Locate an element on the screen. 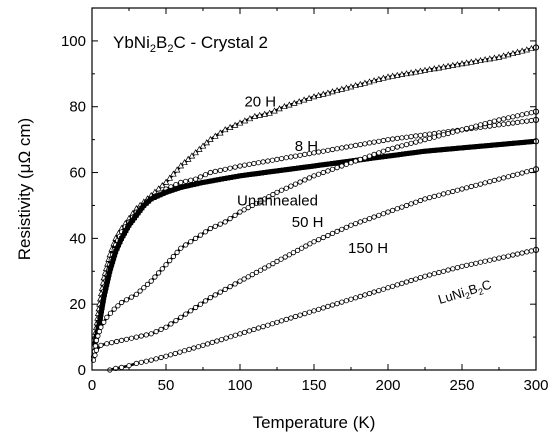 The height and width of the screenshot is (435, 552). x-tick-label: 0 is located at coordinates (92, 385).